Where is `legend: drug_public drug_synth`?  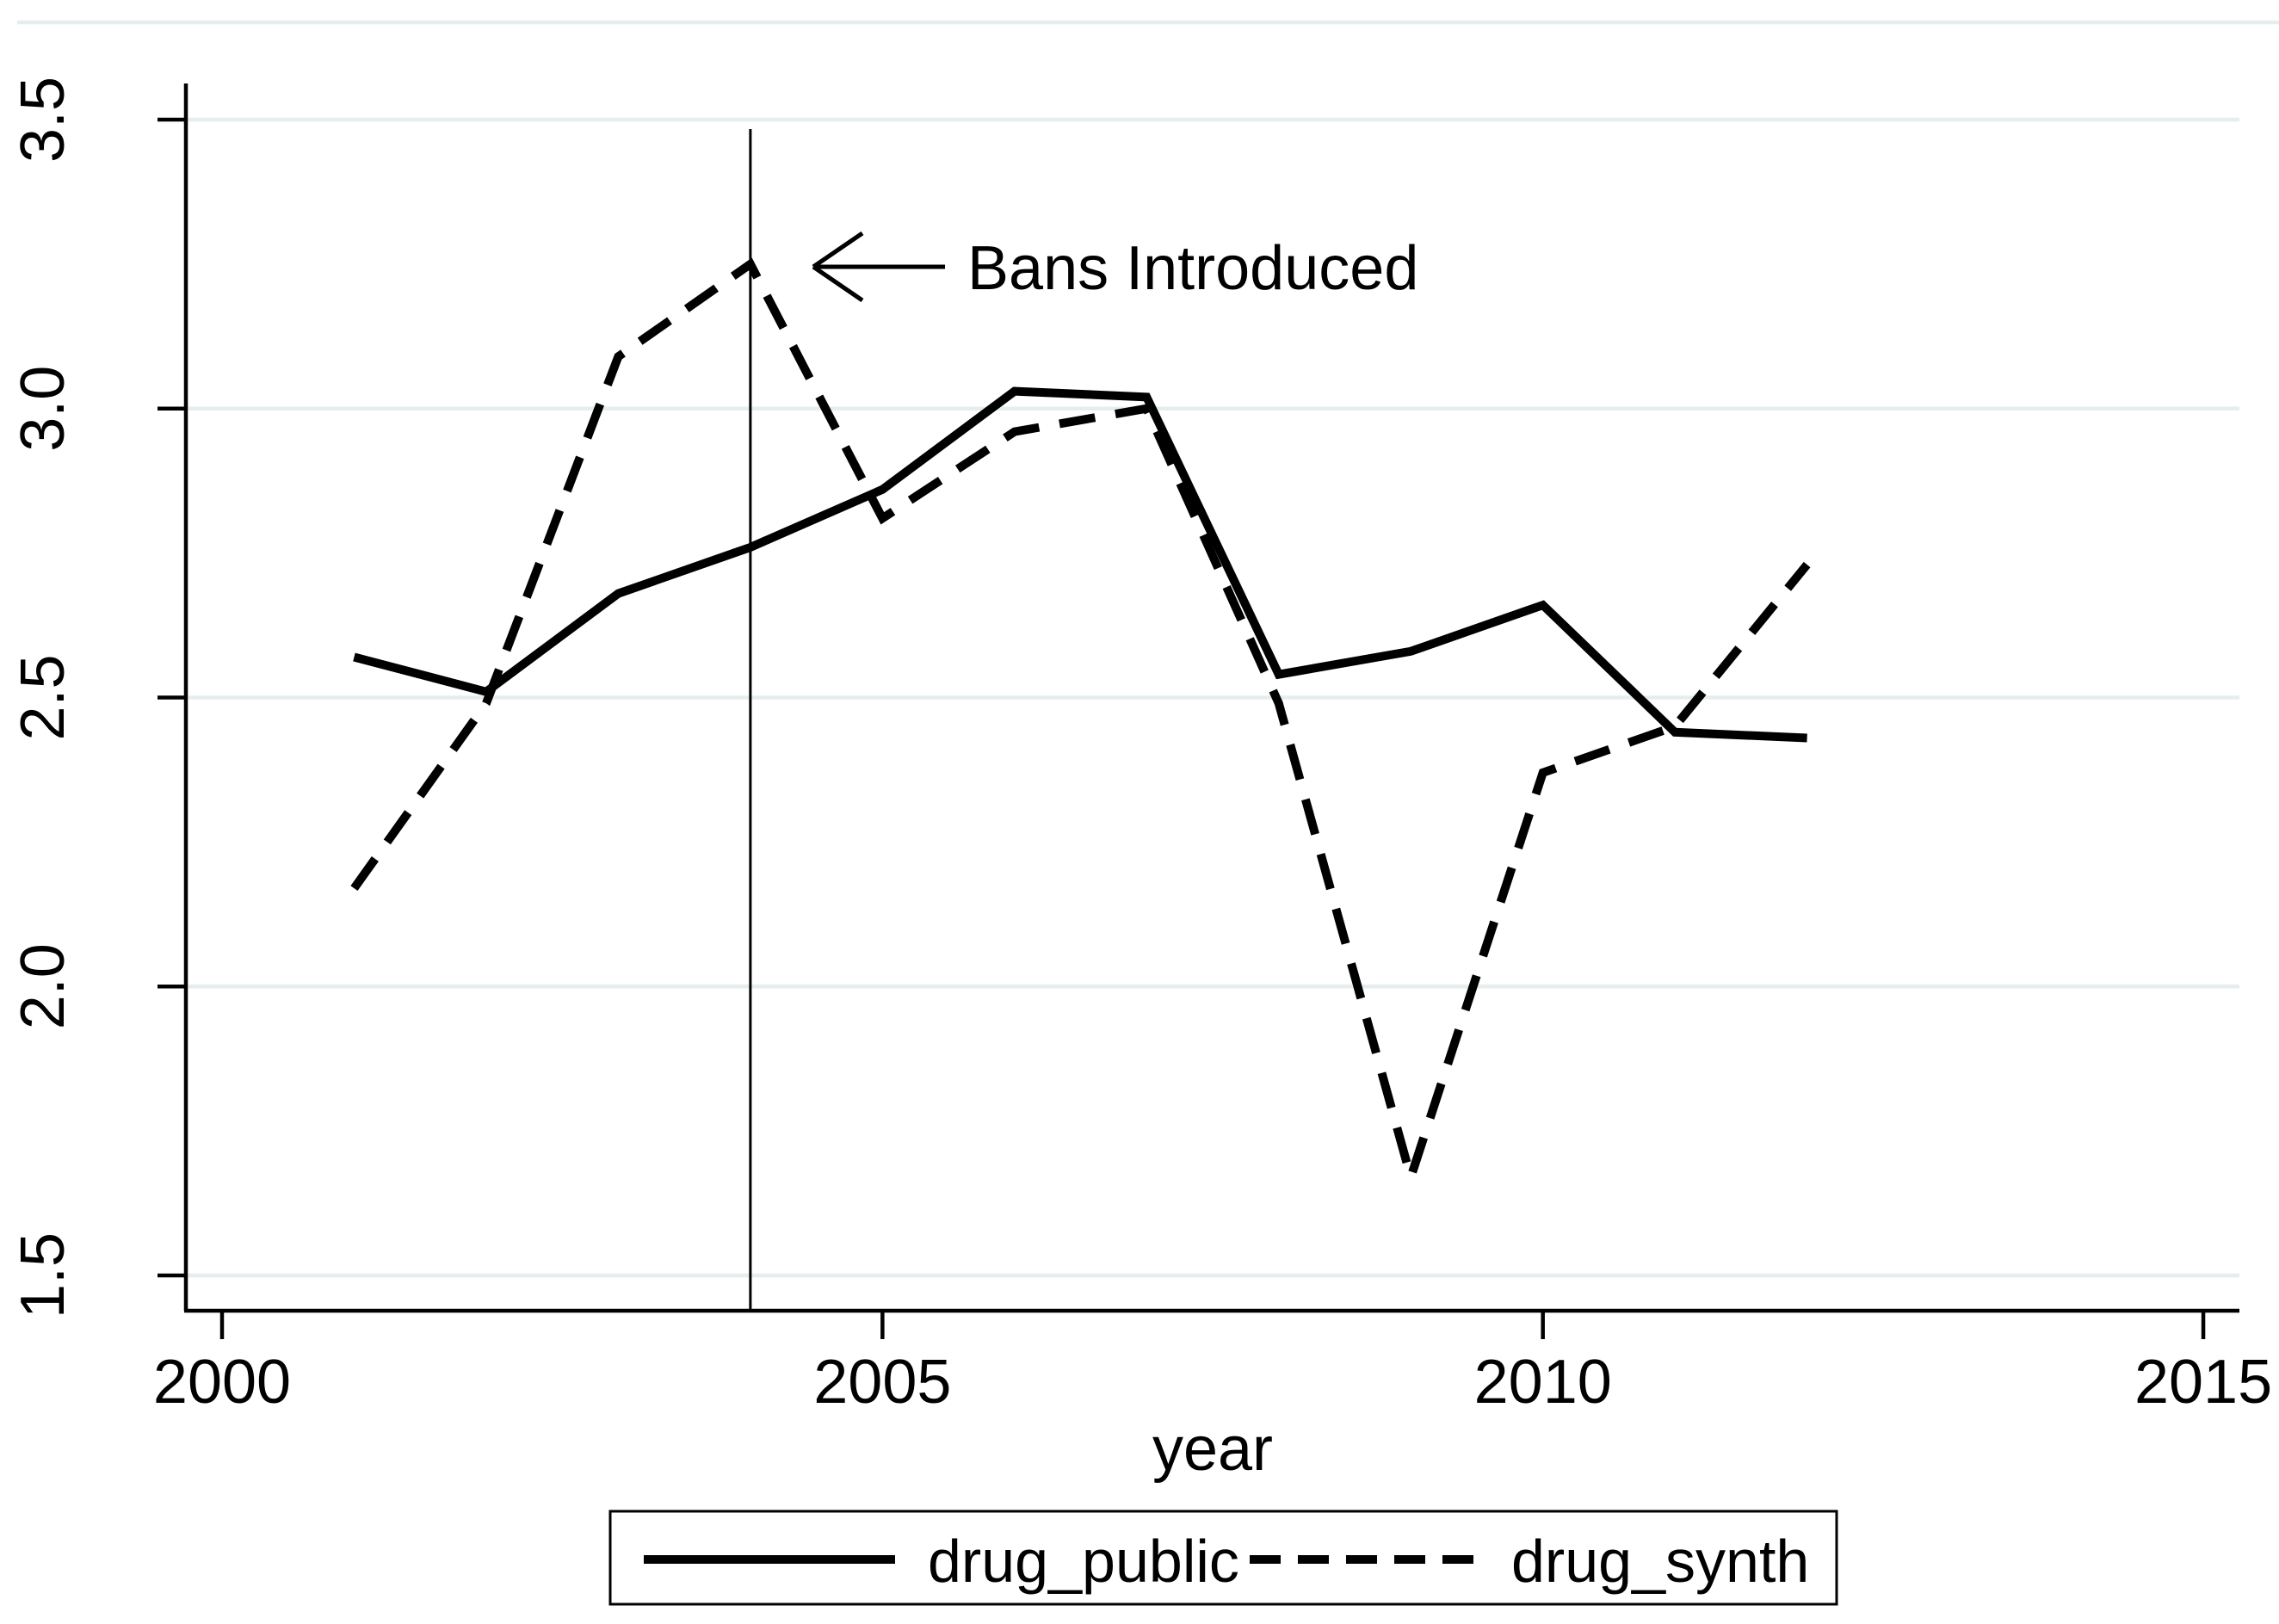 legend: drug_public drug_synth is located at coordinates (1223, 1558).